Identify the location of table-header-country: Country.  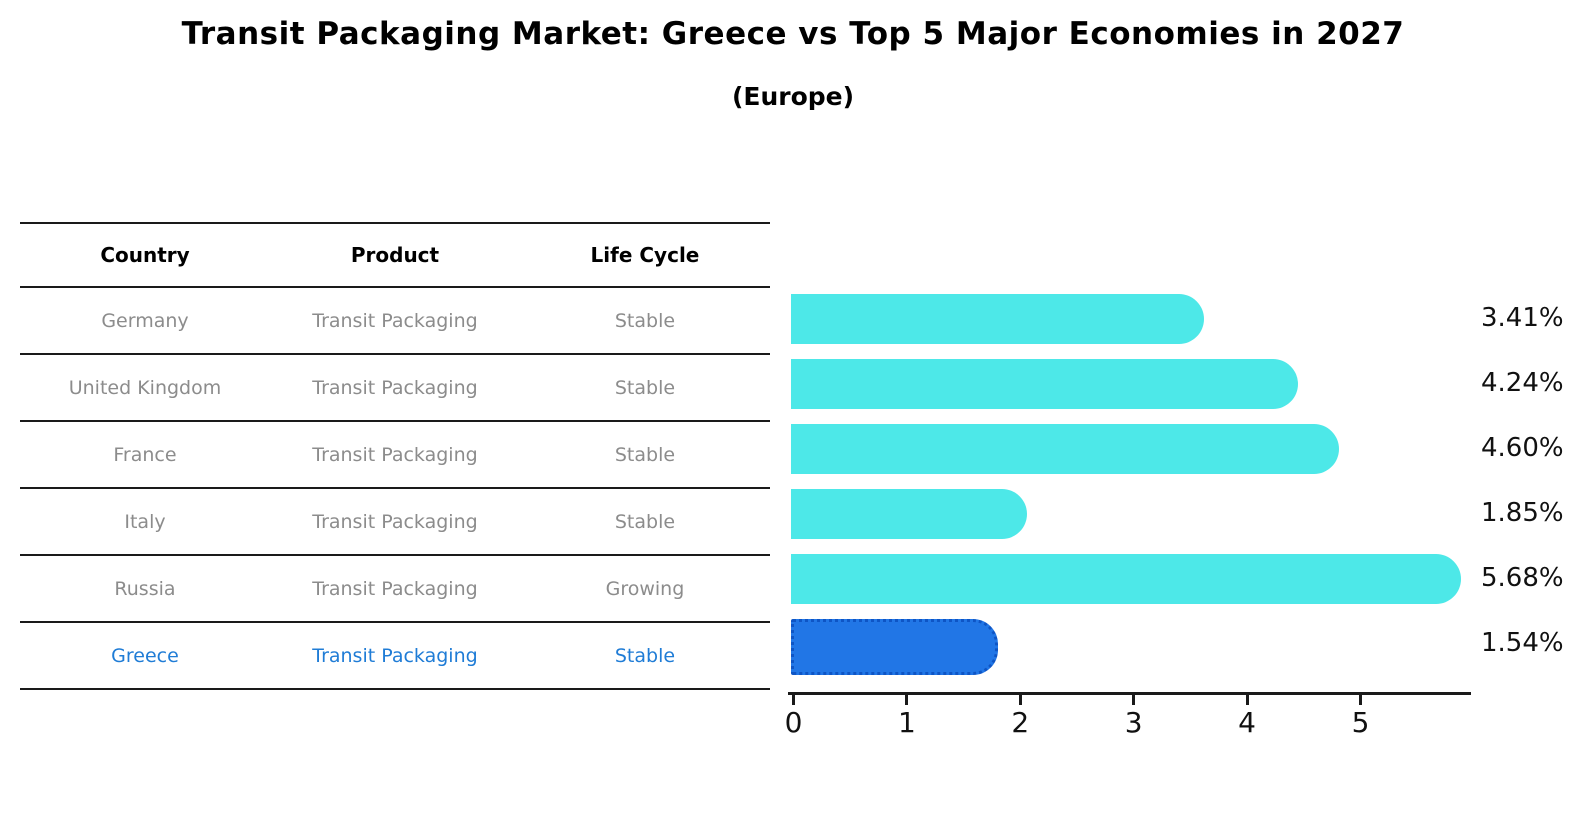
(145, 255).